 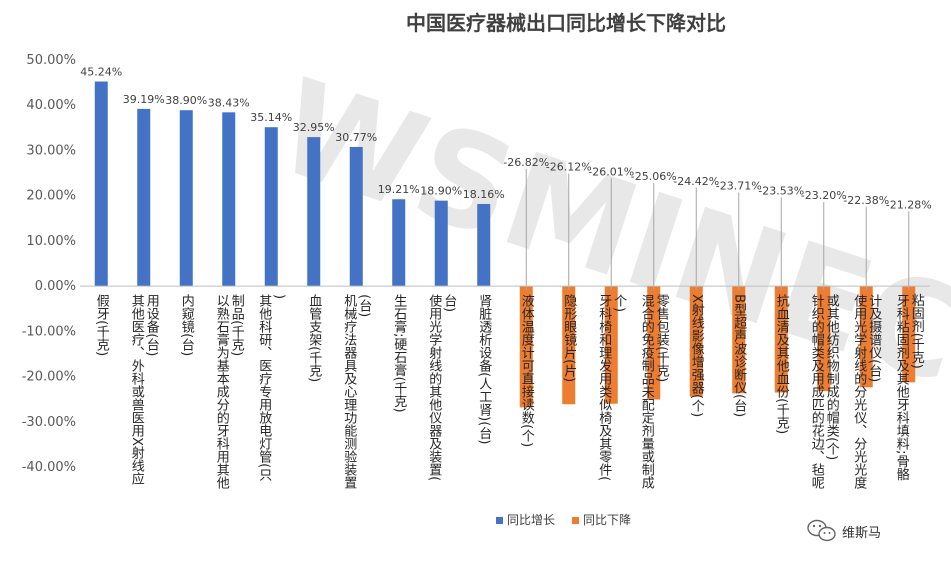 I want to click on y-tick-label: 50.00%, so click(x=51, y=60).